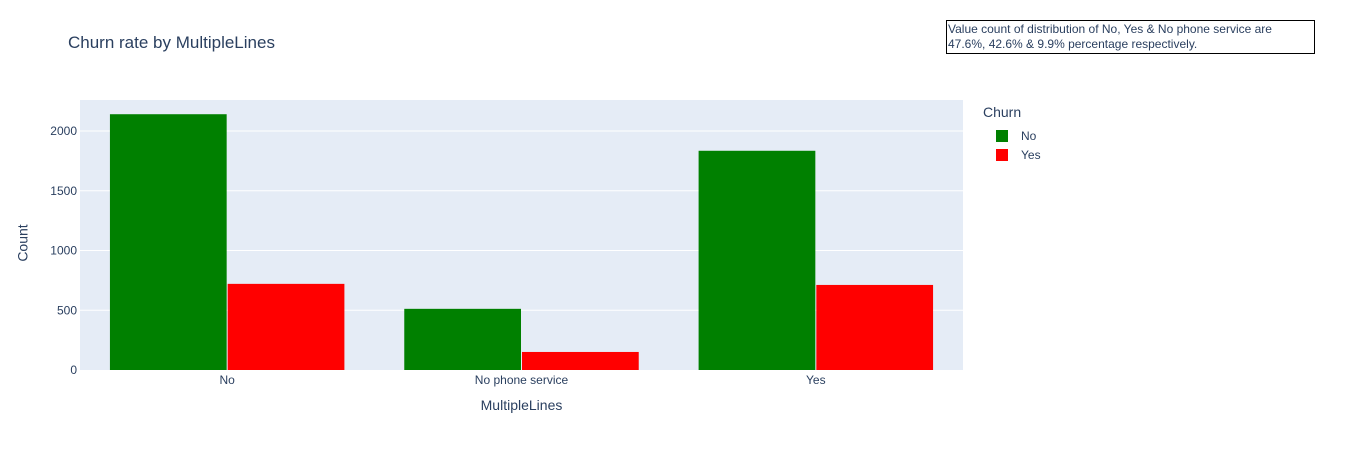  I want to click on legend-item-no: No, so click(1012, 135).